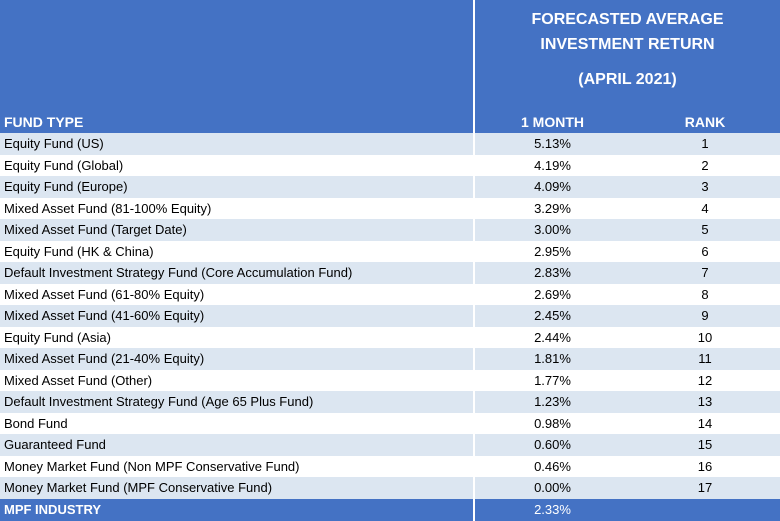 This screenshot has height=521, width=780. What do you see at coordinates (552, 466) in the screenshot?
I see `one-month-return-cell: 0.46%` at bounding box center [552, 466].